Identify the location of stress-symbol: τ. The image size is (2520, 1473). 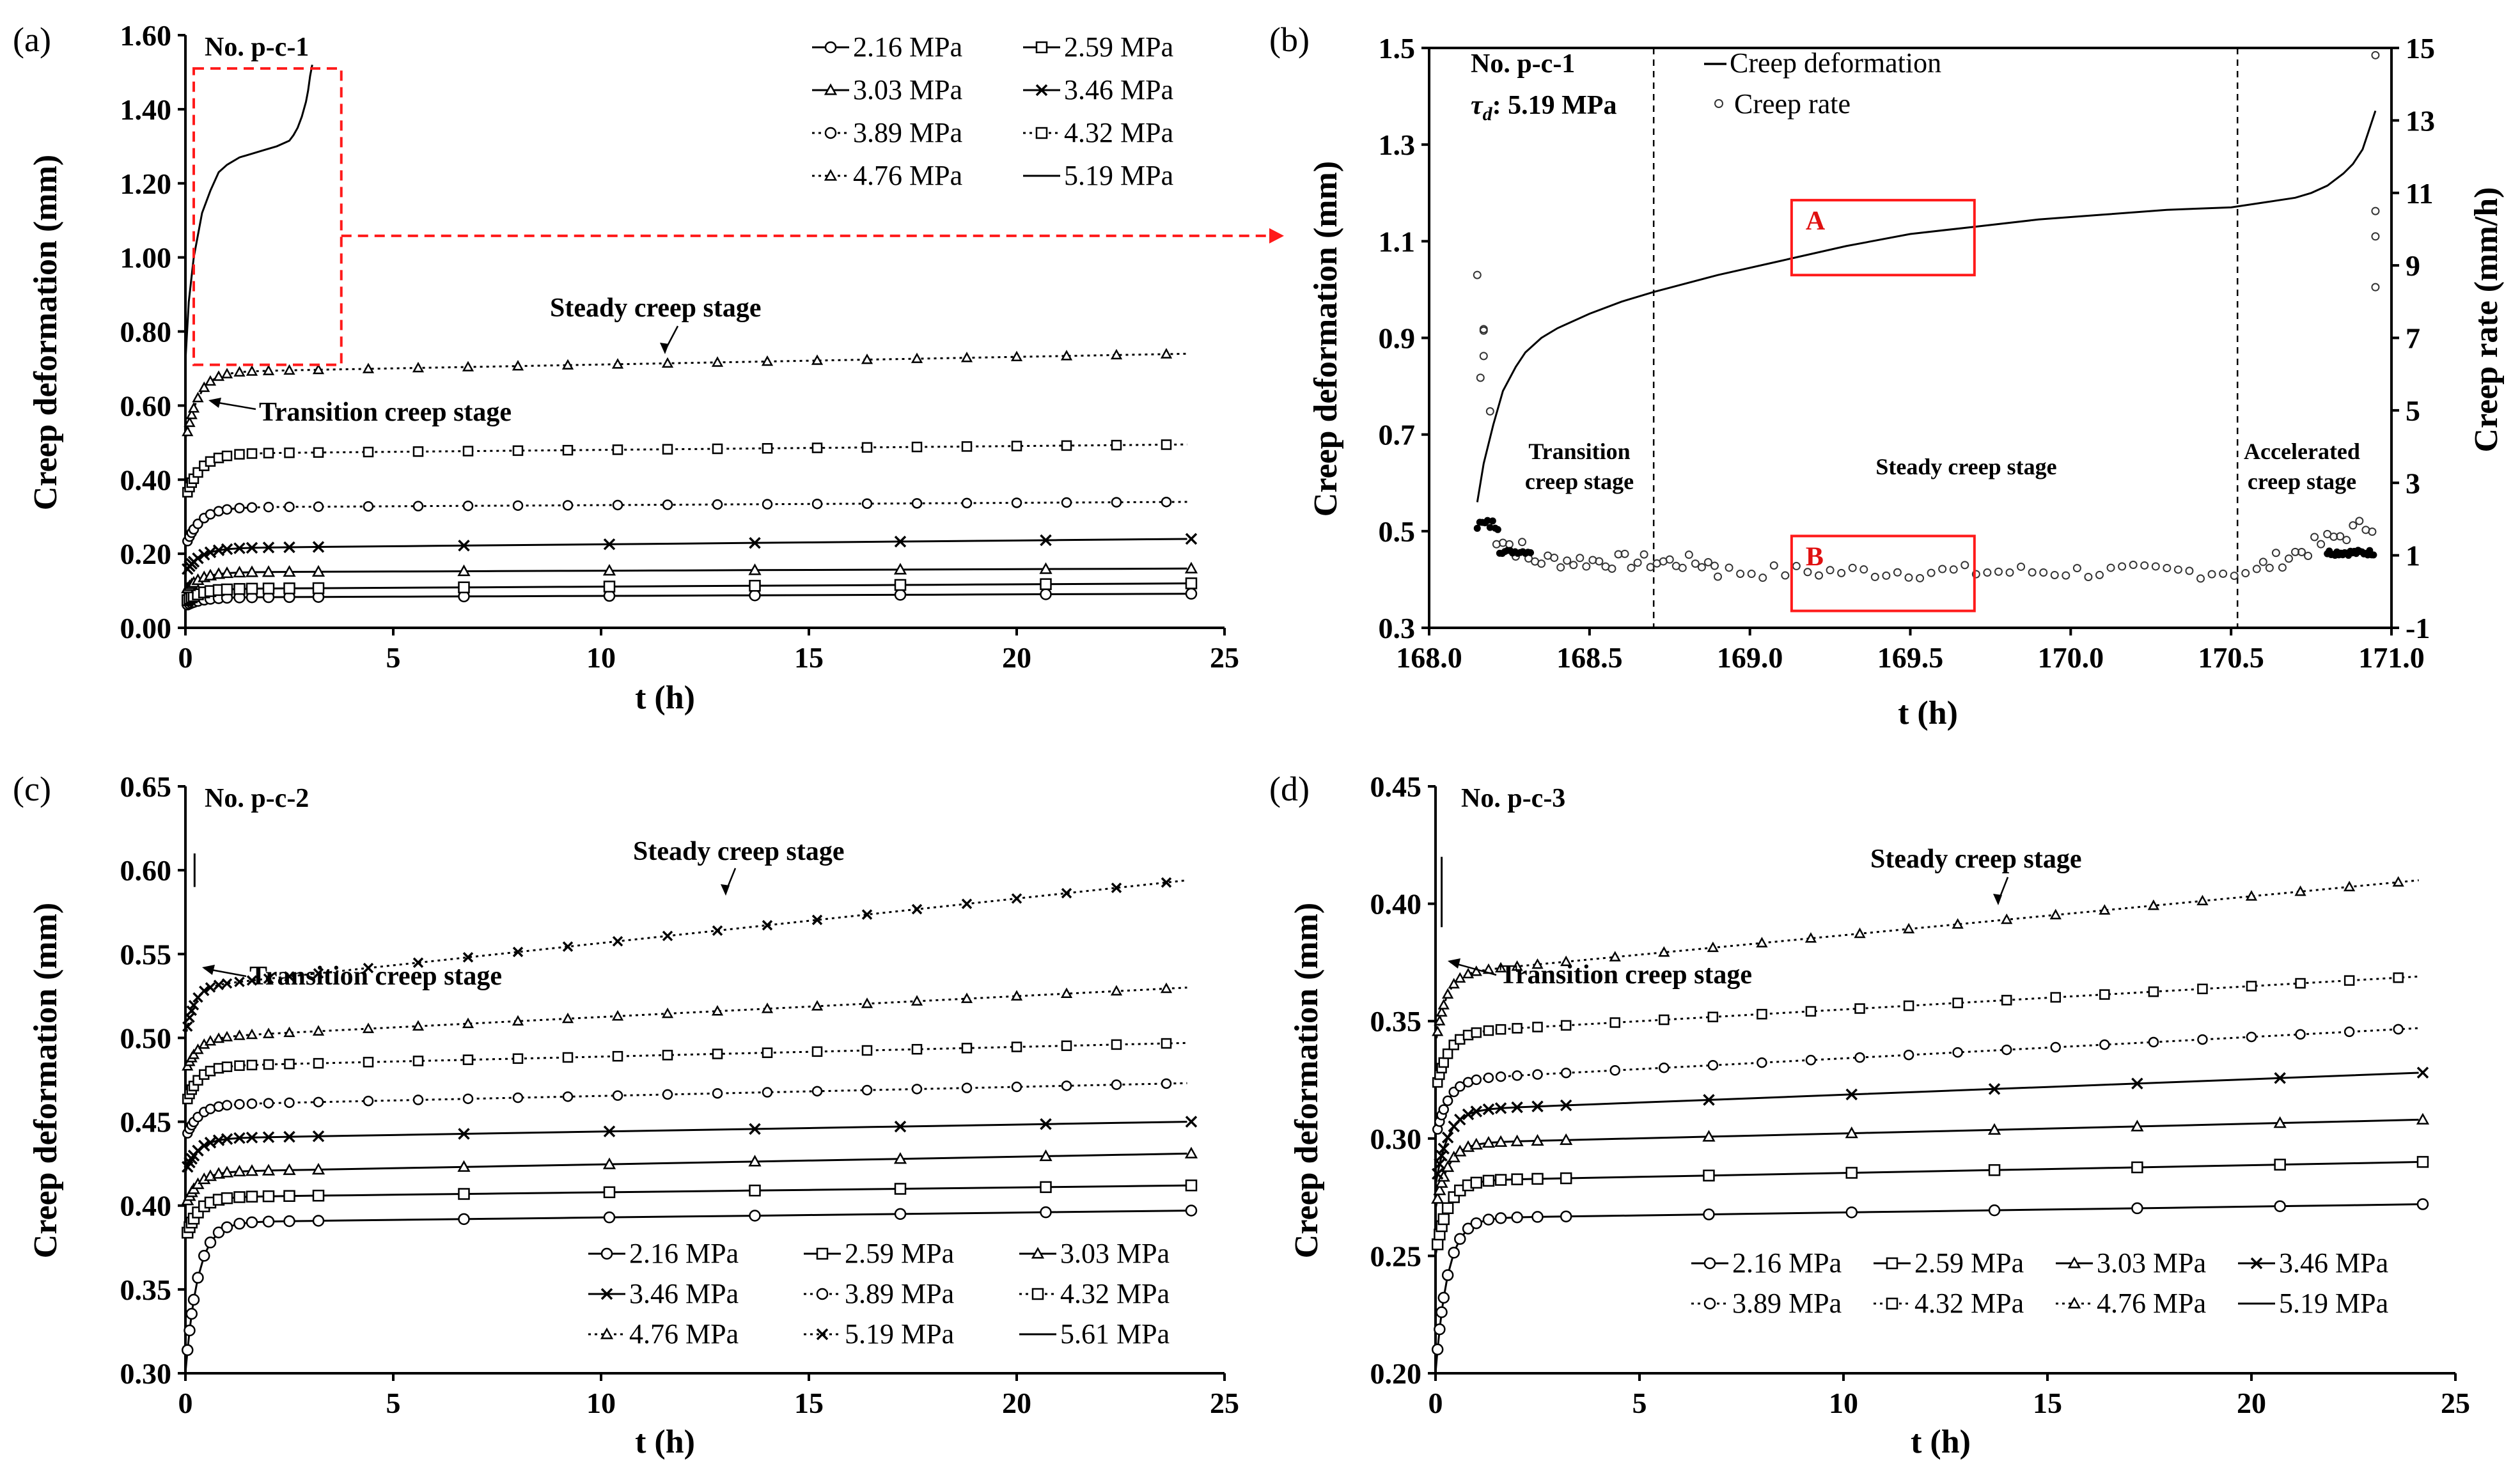
(1477, 105).